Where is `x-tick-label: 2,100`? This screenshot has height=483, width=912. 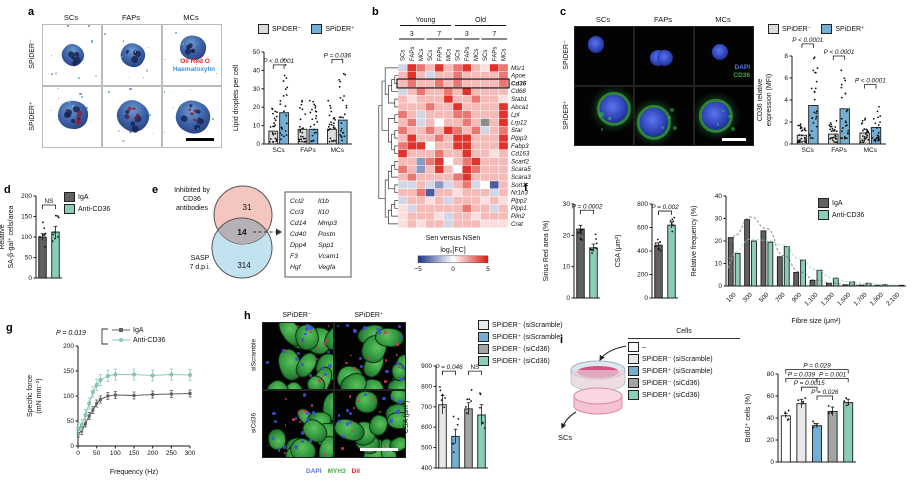
x-tick-label: 2,100 is located at coordinates (893, 299).